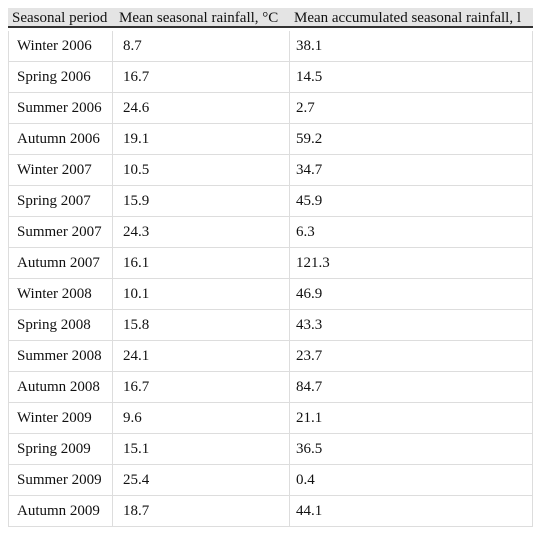  Describe the element at coordinates (201, 232) in the screenshot. I see `table-cell: 24.3` at that location.